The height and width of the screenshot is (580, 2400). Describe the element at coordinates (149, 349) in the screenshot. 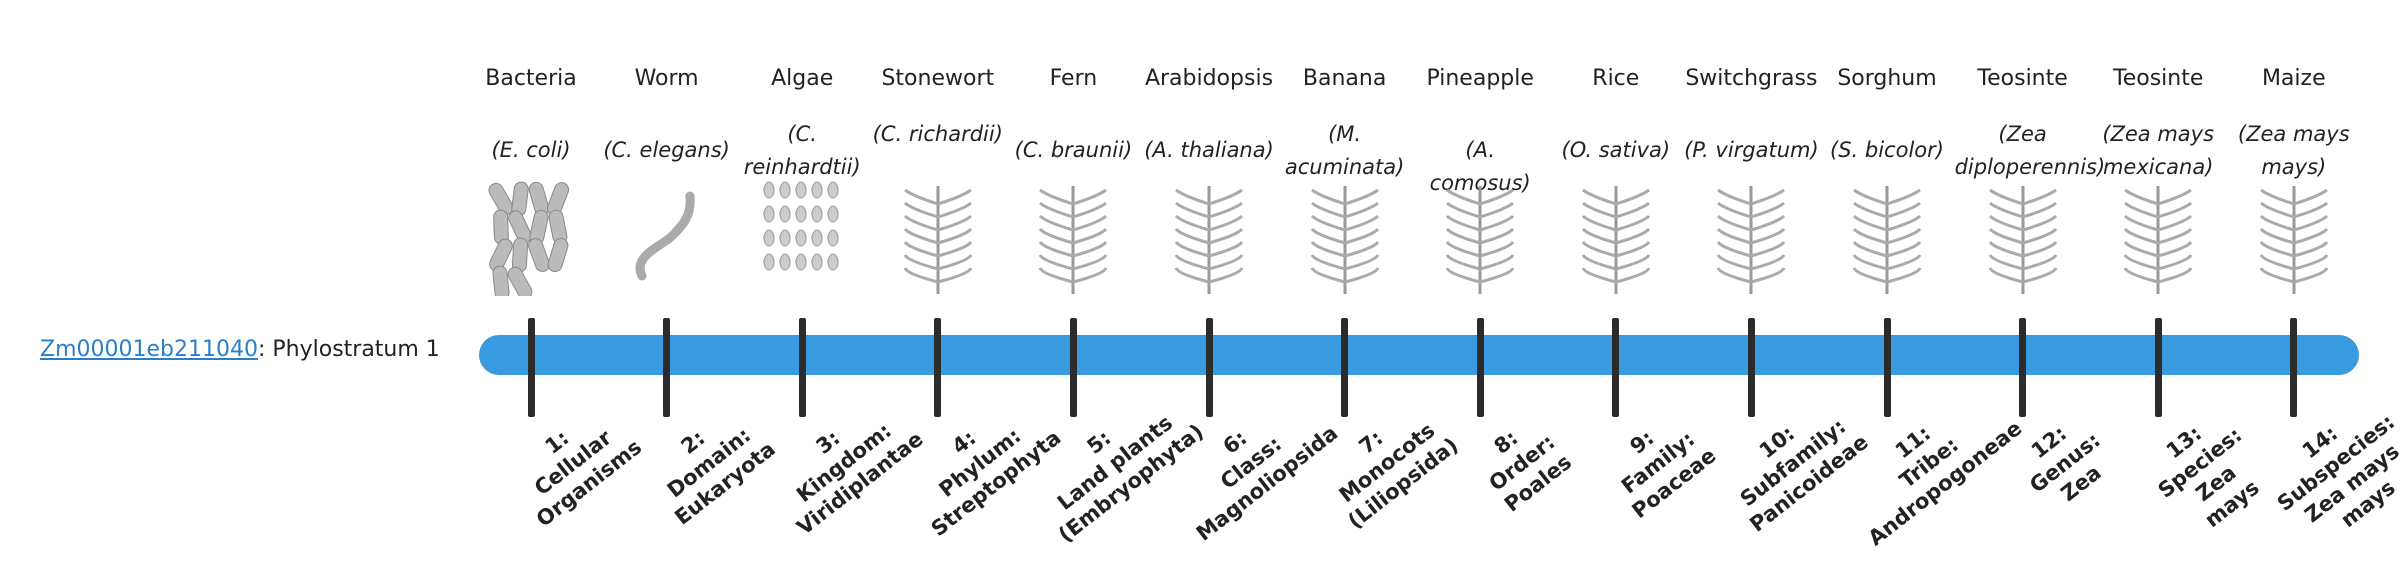

I see `gene-link: Zm00001eb211040` at that location.